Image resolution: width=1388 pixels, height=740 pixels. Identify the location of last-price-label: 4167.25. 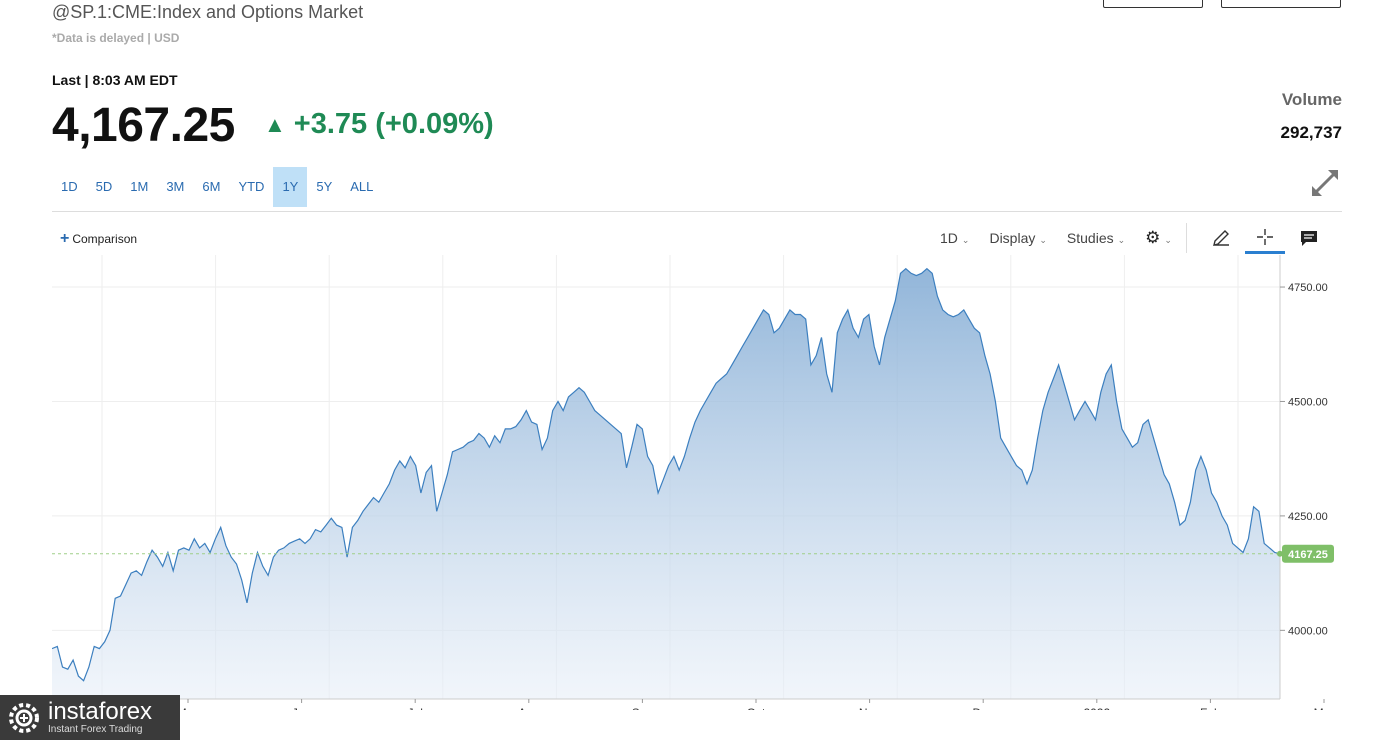
(1308, 555).